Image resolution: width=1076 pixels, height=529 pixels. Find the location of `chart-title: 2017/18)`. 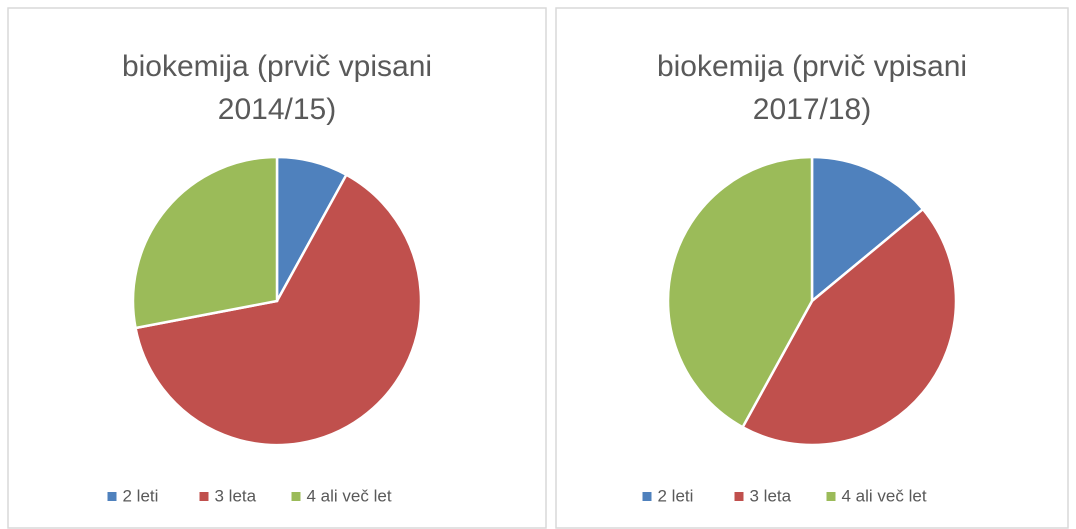

chart-title: 2017/18) is located at coordinates (812, 109).